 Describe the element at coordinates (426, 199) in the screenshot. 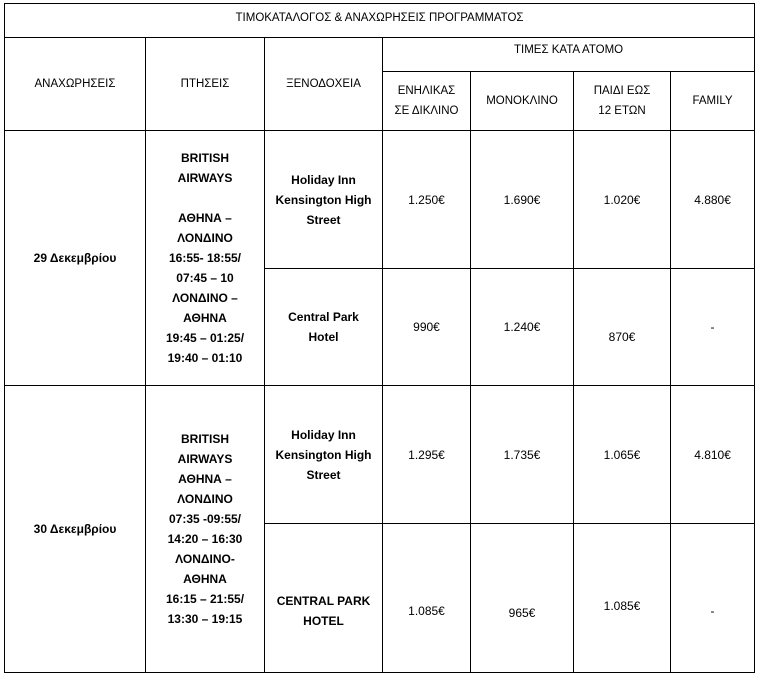

I see `price-adult-double: 1.250€` at that location.